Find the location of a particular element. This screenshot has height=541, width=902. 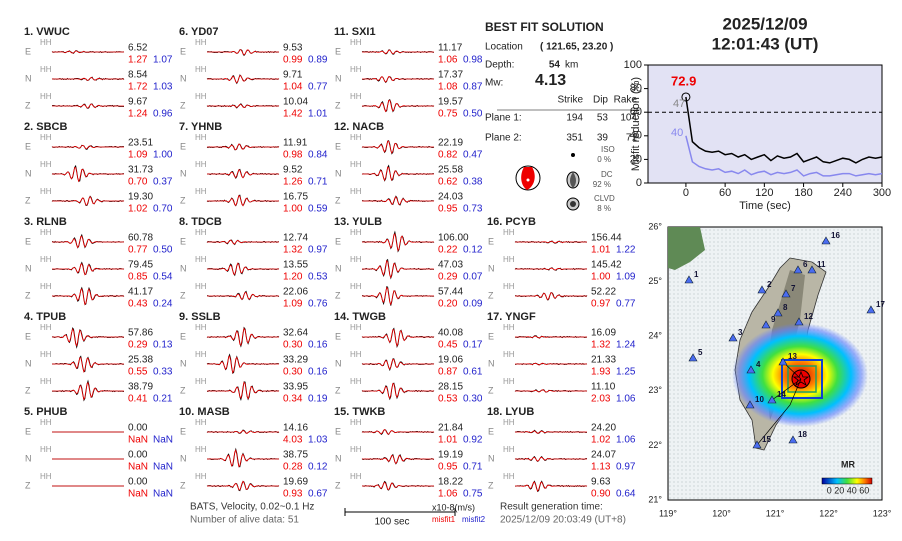

amplitude: 21.33 is located at coordinates (603, 360).